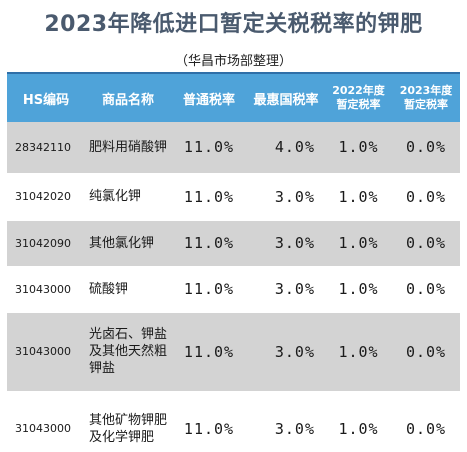 This screenshot has width=467, height=452. I want to click on header-mfn-rate: 最惠国税率, so click(286, 97).